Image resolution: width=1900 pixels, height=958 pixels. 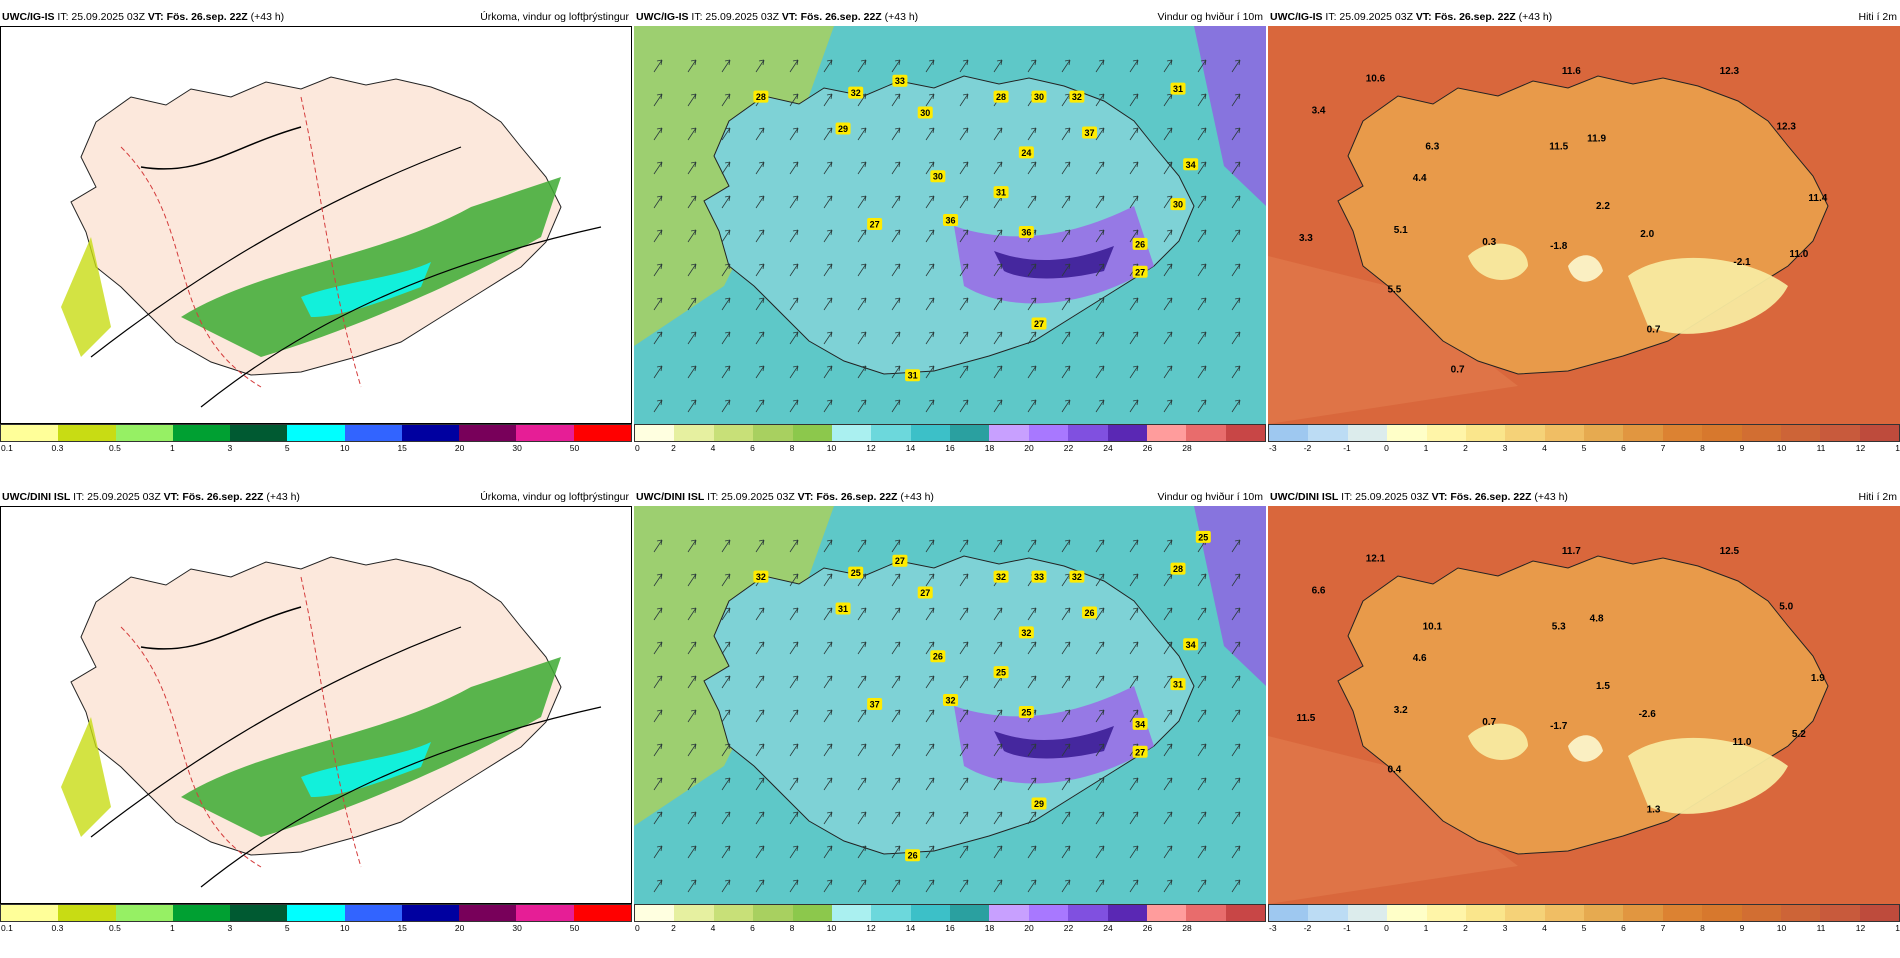 I want to click on wind-gust-label: 36, so click(x=1026, y=231).